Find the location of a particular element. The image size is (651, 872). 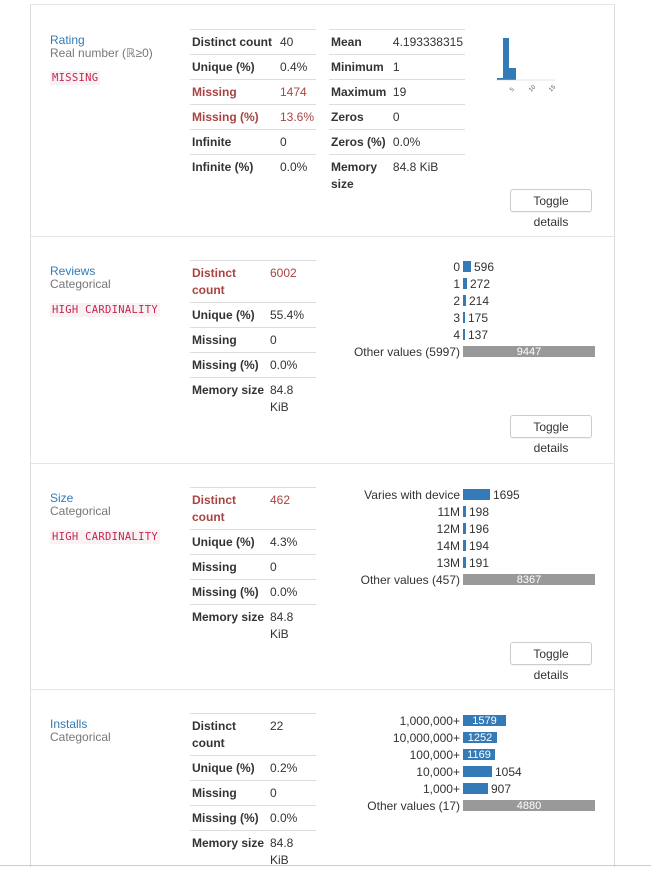

frequency-row: 14M 194 is located at coordinates (480, 546).